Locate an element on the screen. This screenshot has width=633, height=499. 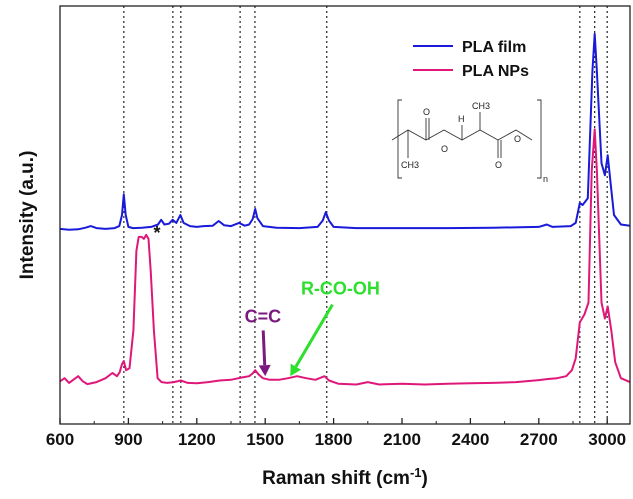
x-tick-label: 3000 is located at coordinates (607, 439).